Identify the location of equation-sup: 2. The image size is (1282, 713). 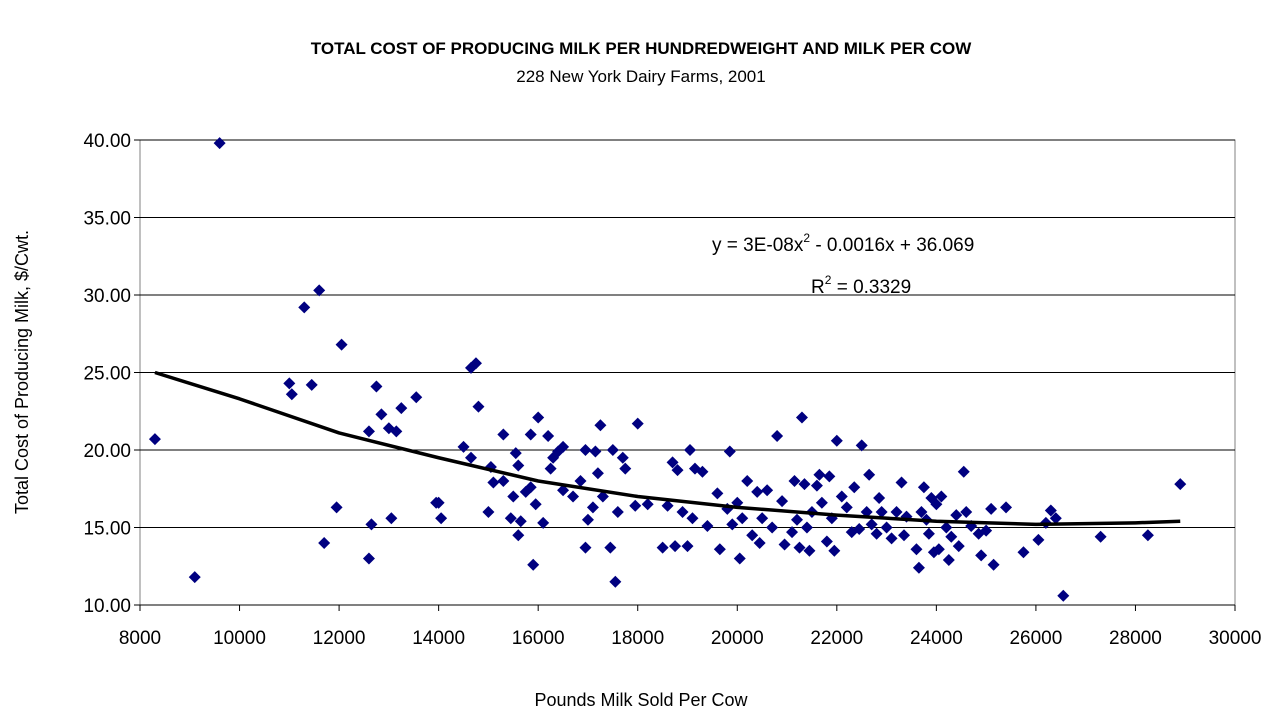
(806, 238).